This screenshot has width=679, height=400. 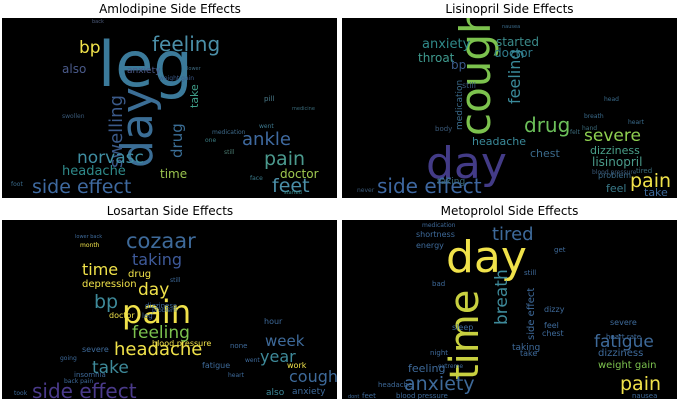 I want to click on word-chest: chest, so click(x=553, y=333).